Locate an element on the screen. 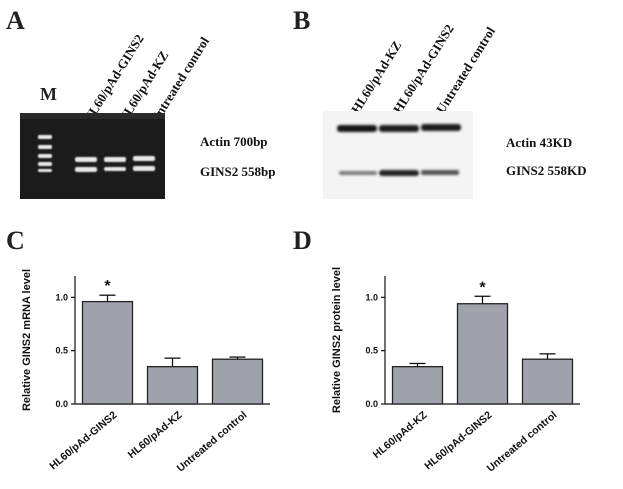 The height and width of the screenshot is (489, 623). y-axis-label: Relative GINS2 protein level is located at coordinates (337, 340).